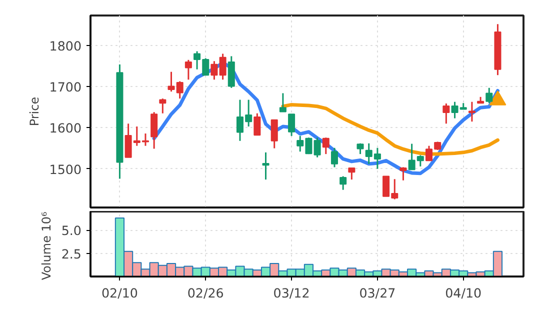 This screenshot has height=322, width=537. I want to click on x-tick-label: 02/10, so click(119, 293).